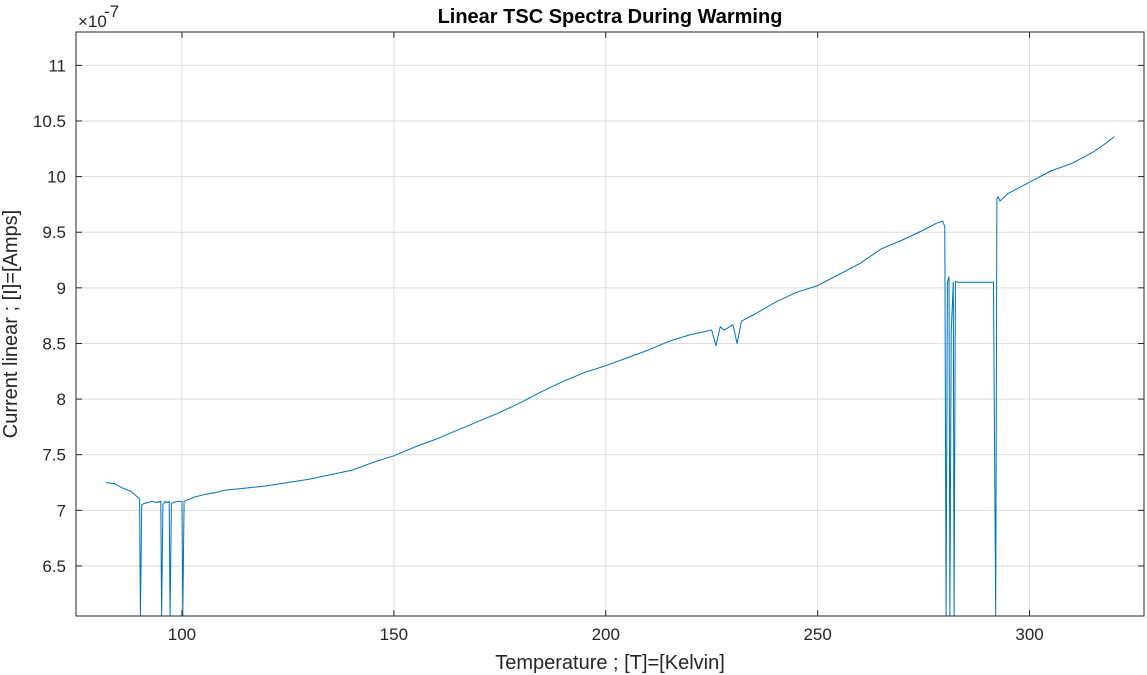  I want to click on y-tick-label: 11, so click(57, 65).